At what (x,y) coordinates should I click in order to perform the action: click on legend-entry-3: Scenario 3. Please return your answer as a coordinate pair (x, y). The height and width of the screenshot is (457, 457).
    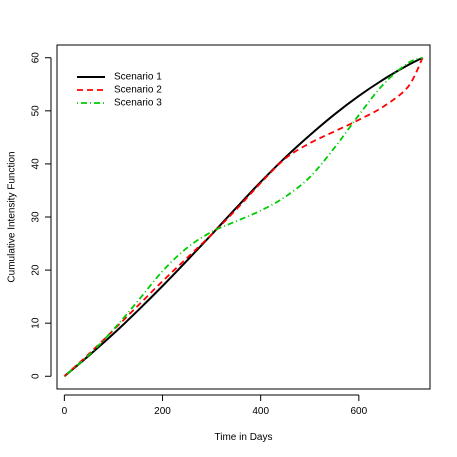
    Looking at the image, I should click on (138, 103).